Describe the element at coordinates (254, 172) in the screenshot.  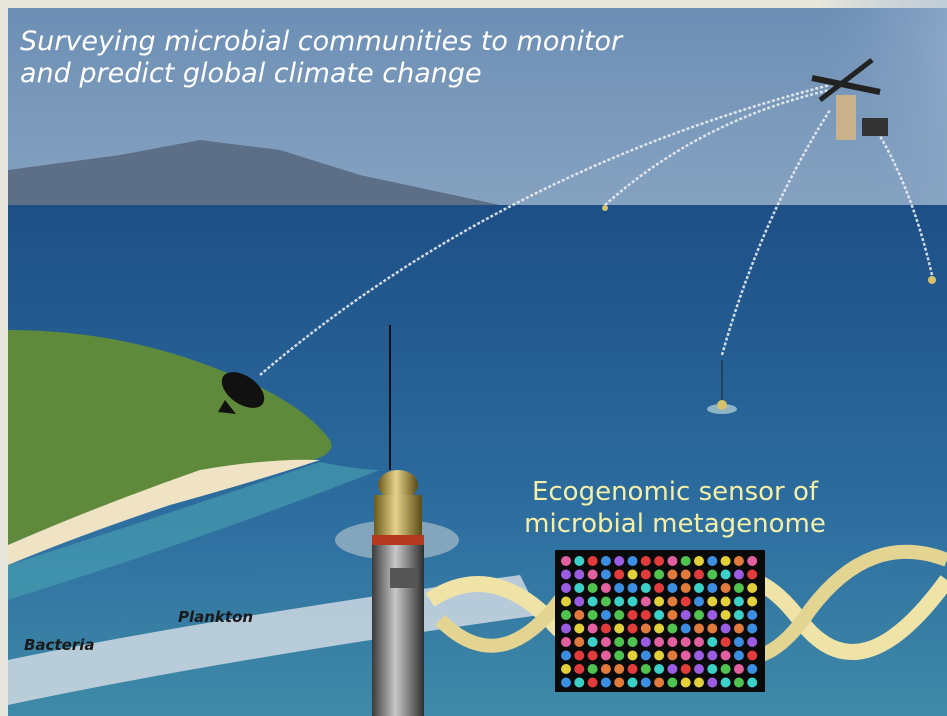
I see `mountains` at that location.